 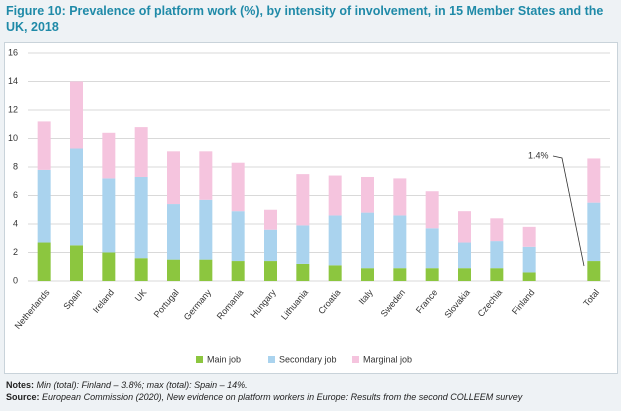 I want to click on x-tick-label: Germany, so click(x=198, y=304).